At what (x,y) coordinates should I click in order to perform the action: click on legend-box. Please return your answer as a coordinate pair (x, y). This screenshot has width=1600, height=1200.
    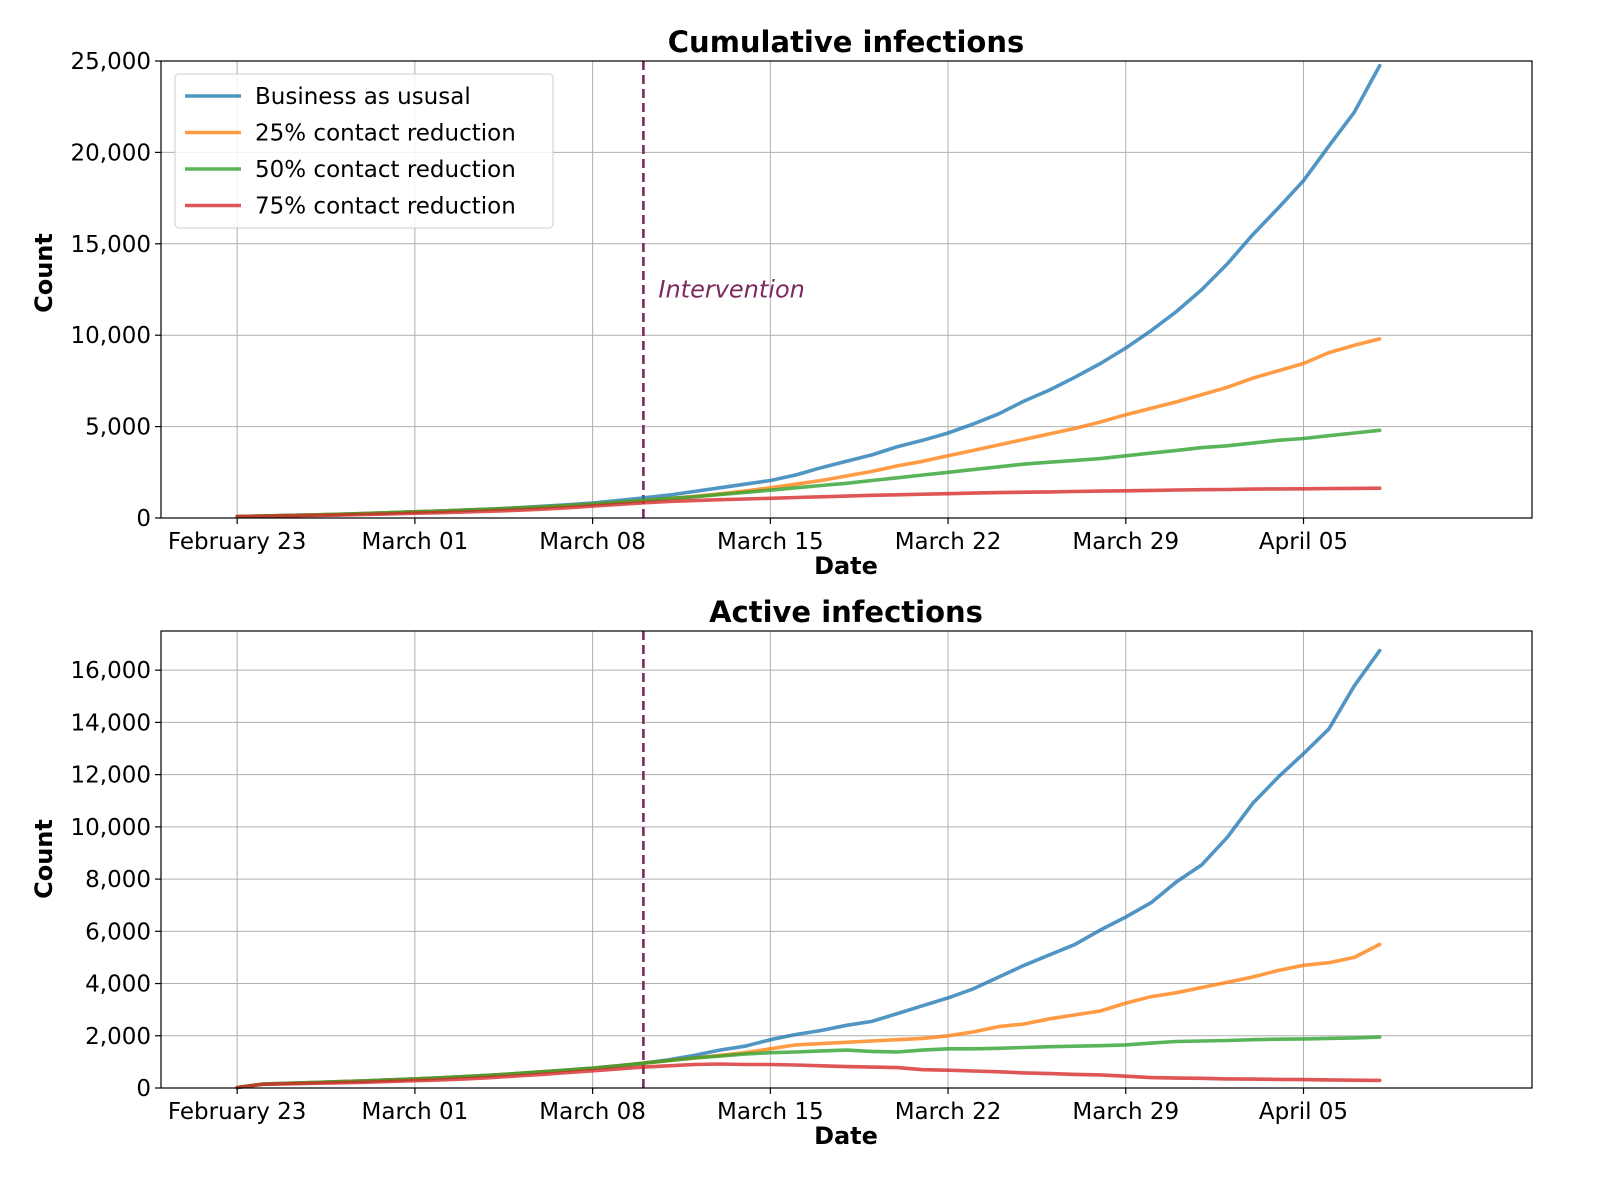
    Looking at the image, I should click on (364, 151).